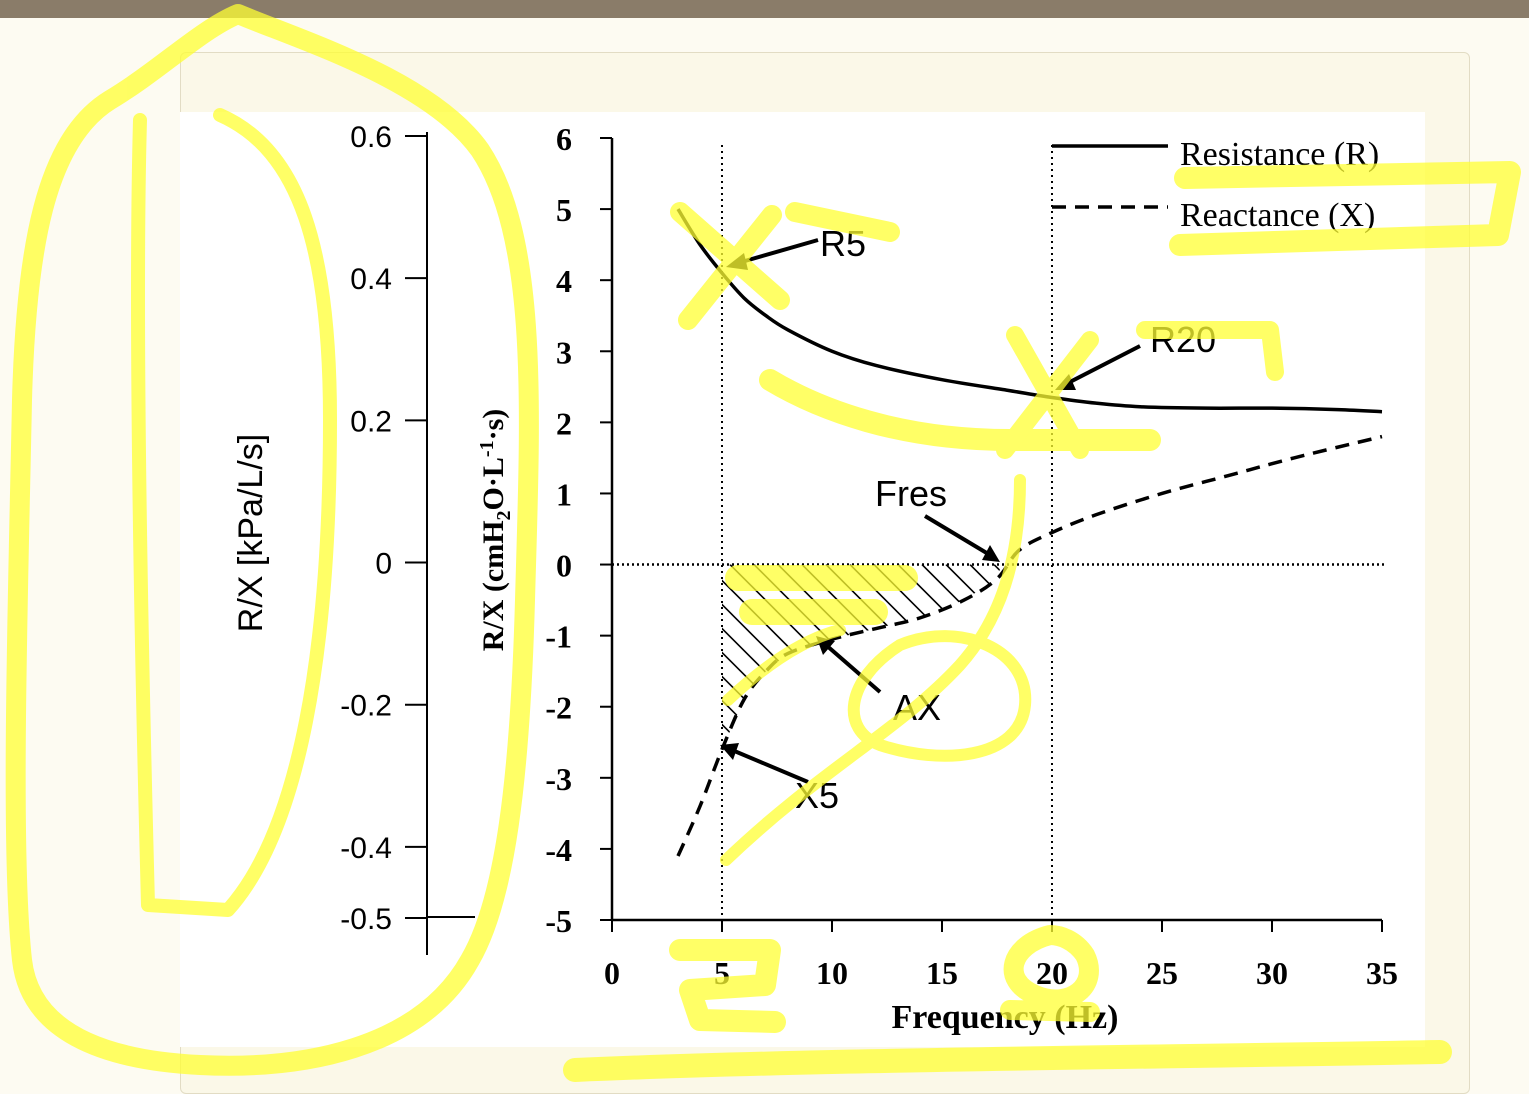  Describe the element at coordinates (564, 494) in the screenshot. I see `y-tick-label: 1` at that location.